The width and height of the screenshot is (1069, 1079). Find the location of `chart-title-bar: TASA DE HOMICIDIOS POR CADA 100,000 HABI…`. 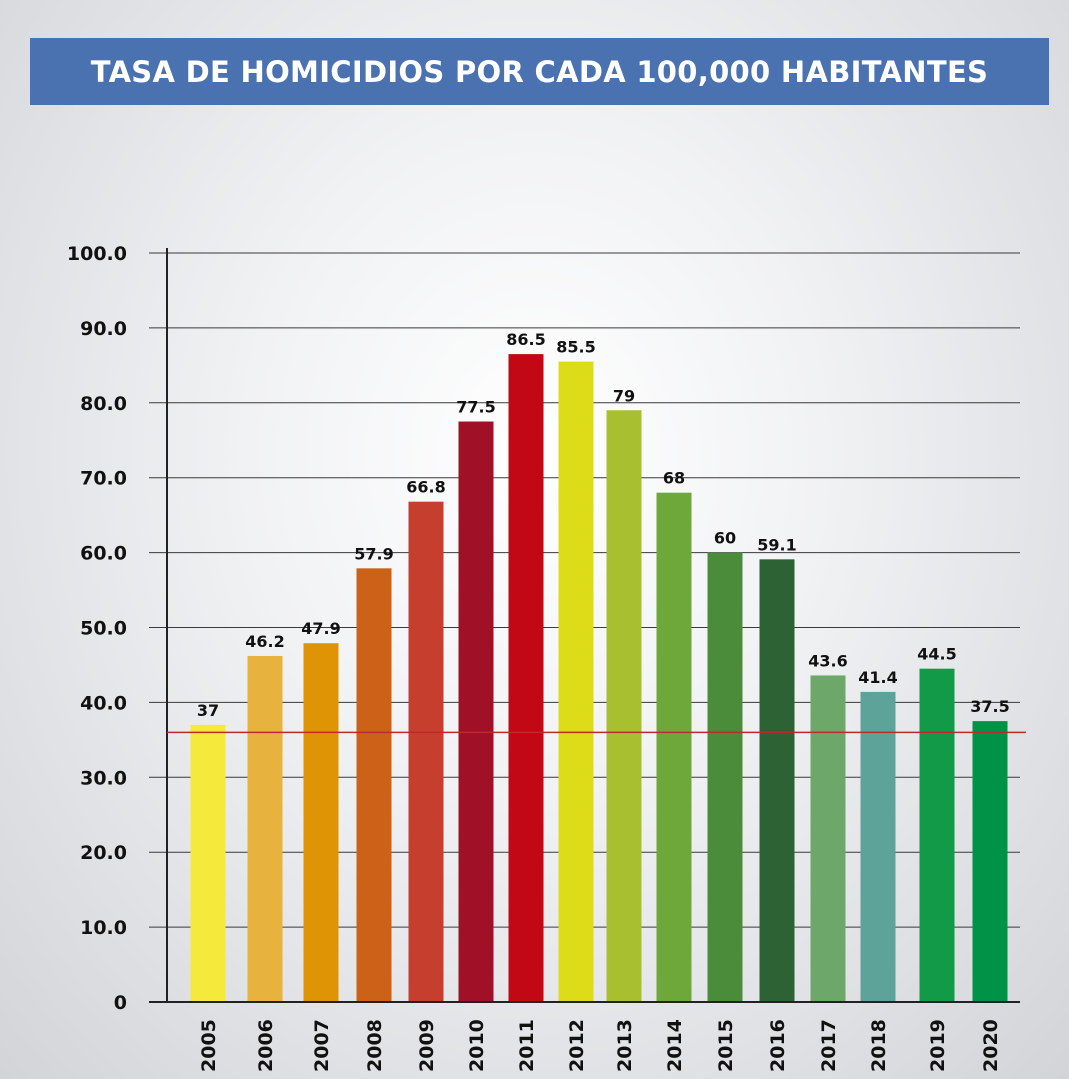

chart-title-bar: TASA DE HOMICIDIOS POR CADA 100,000 HABI… is located at coordinates (539, 71).